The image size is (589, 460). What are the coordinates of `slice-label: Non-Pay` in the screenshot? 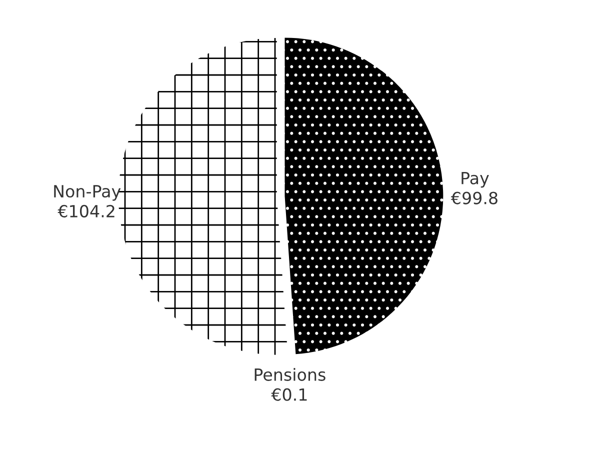 It's located at (87, 193).